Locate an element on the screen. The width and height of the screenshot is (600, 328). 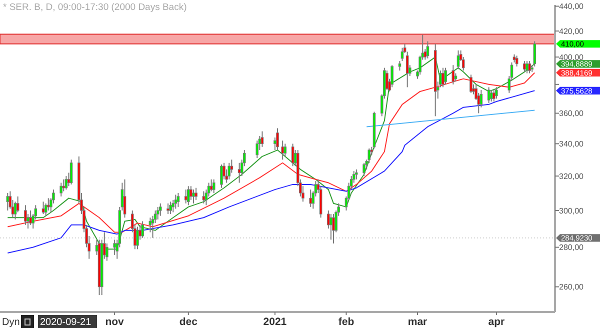
y-tick-label: 420,00 is located at coordinates (571, 31).